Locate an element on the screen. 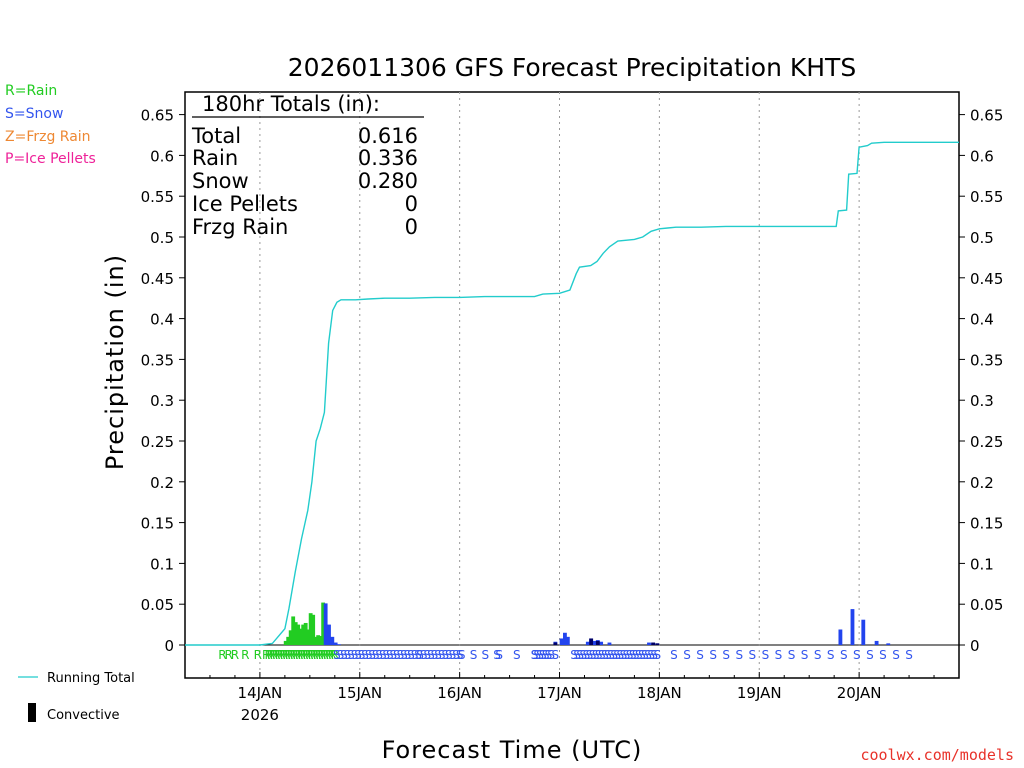  y-tick-label-right: 0.6 is located at coordinates (982, 156).